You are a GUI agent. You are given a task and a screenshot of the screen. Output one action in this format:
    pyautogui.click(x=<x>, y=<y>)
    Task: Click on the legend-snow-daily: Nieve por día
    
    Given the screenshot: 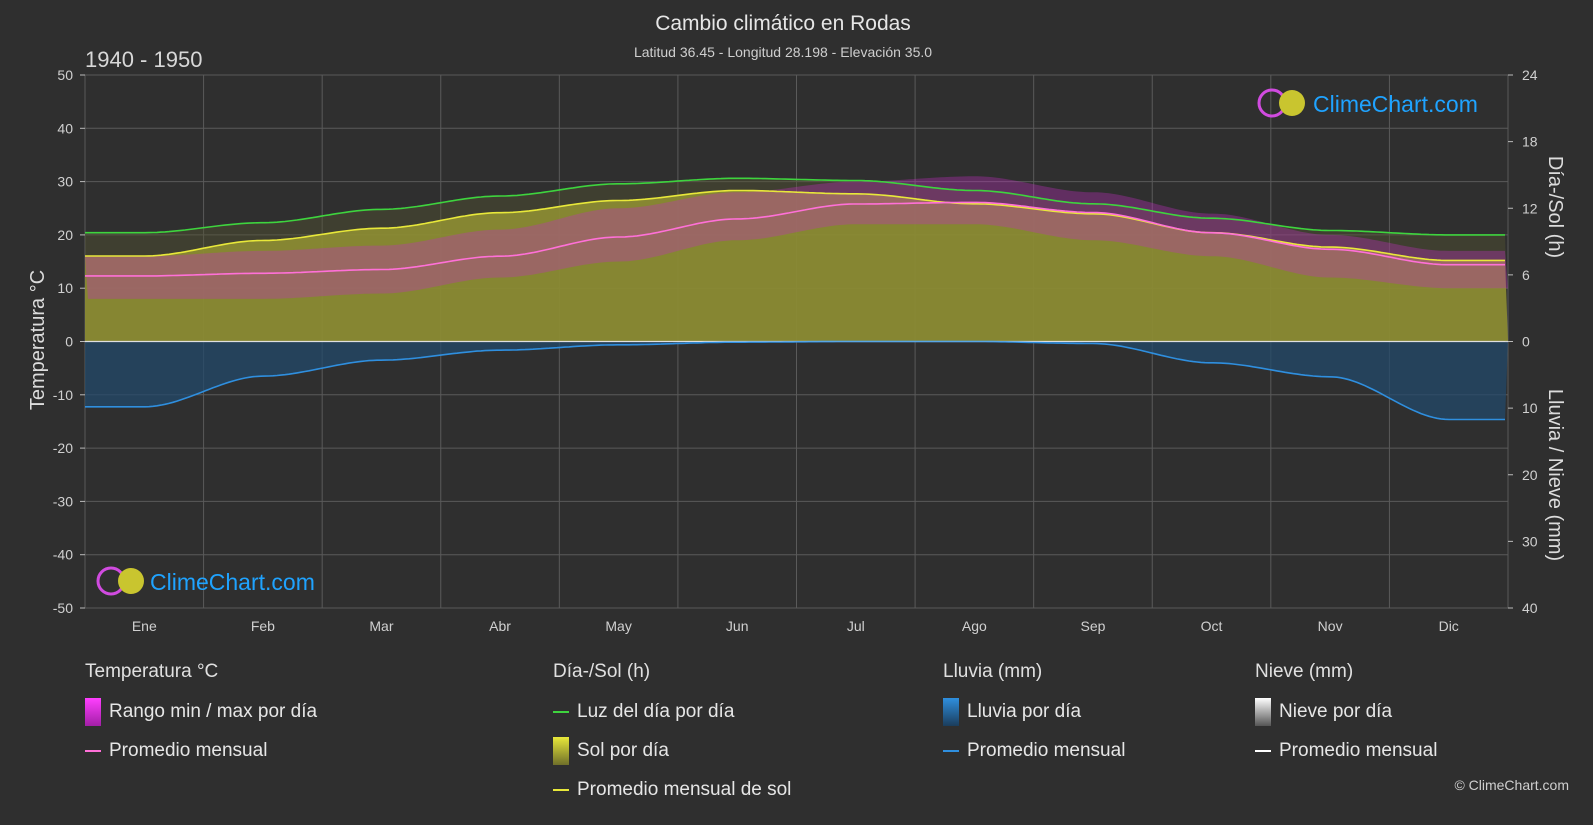 What is the action you would take?
    pyautogui.click(x=1346, y=712)
    